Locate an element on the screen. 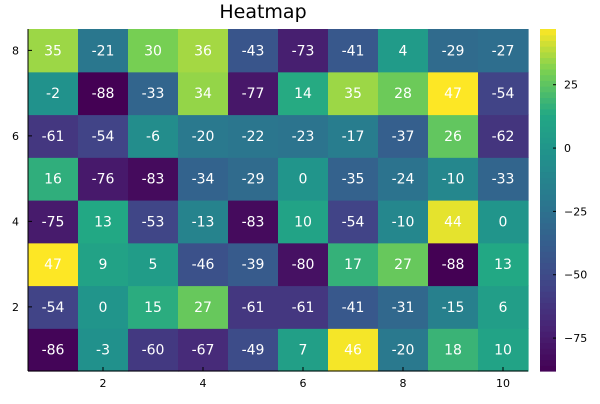 This screenshot has width=600, height=404. cell-value-label: -21 is located at coordinates (103, 51).